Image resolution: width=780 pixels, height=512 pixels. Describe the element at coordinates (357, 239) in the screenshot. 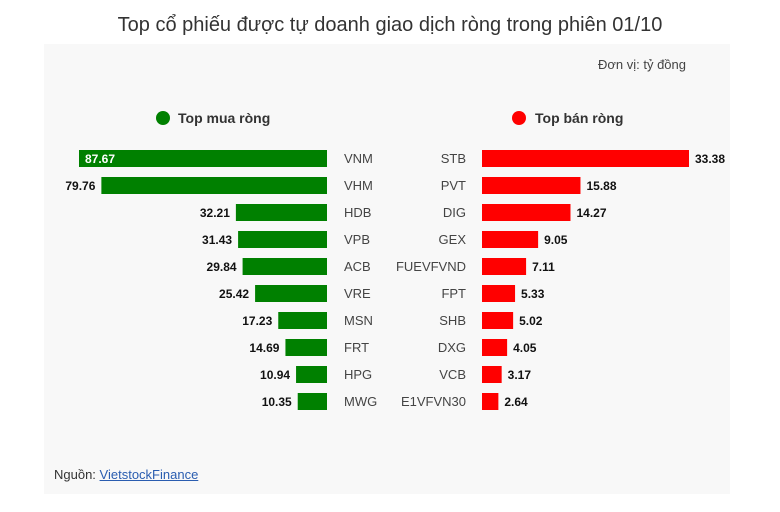

I see `buy-ticker-label: VPB` at that location.